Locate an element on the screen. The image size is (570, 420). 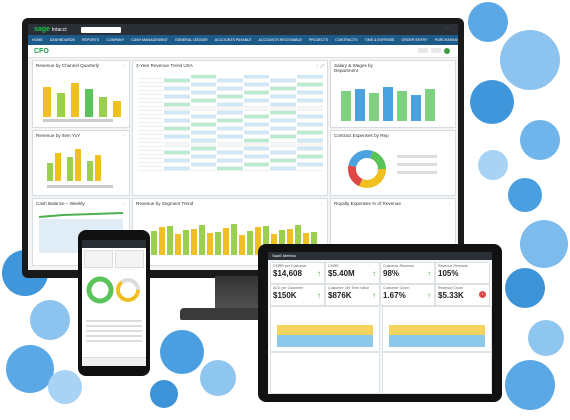
kpi-tile: CMRR $5.40M ↑ is located at coordinates (352, 273).